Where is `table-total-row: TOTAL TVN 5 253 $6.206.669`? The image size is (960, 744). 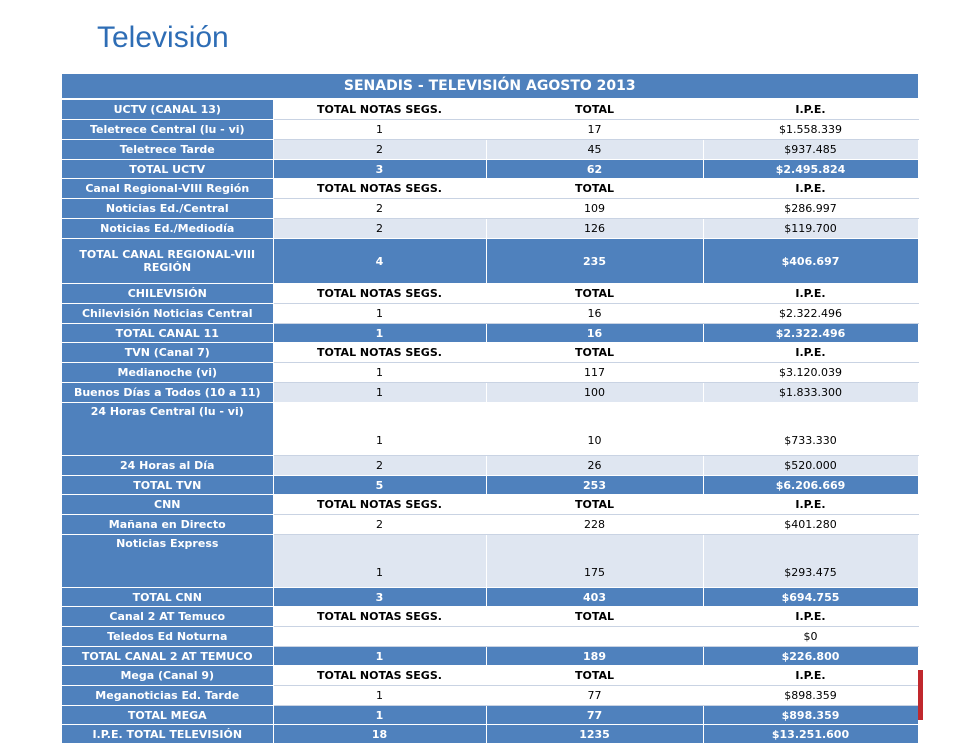
table-total-row: TOTAL TVN 5 253 $6.206.669 is located at coordinates (490, 485).